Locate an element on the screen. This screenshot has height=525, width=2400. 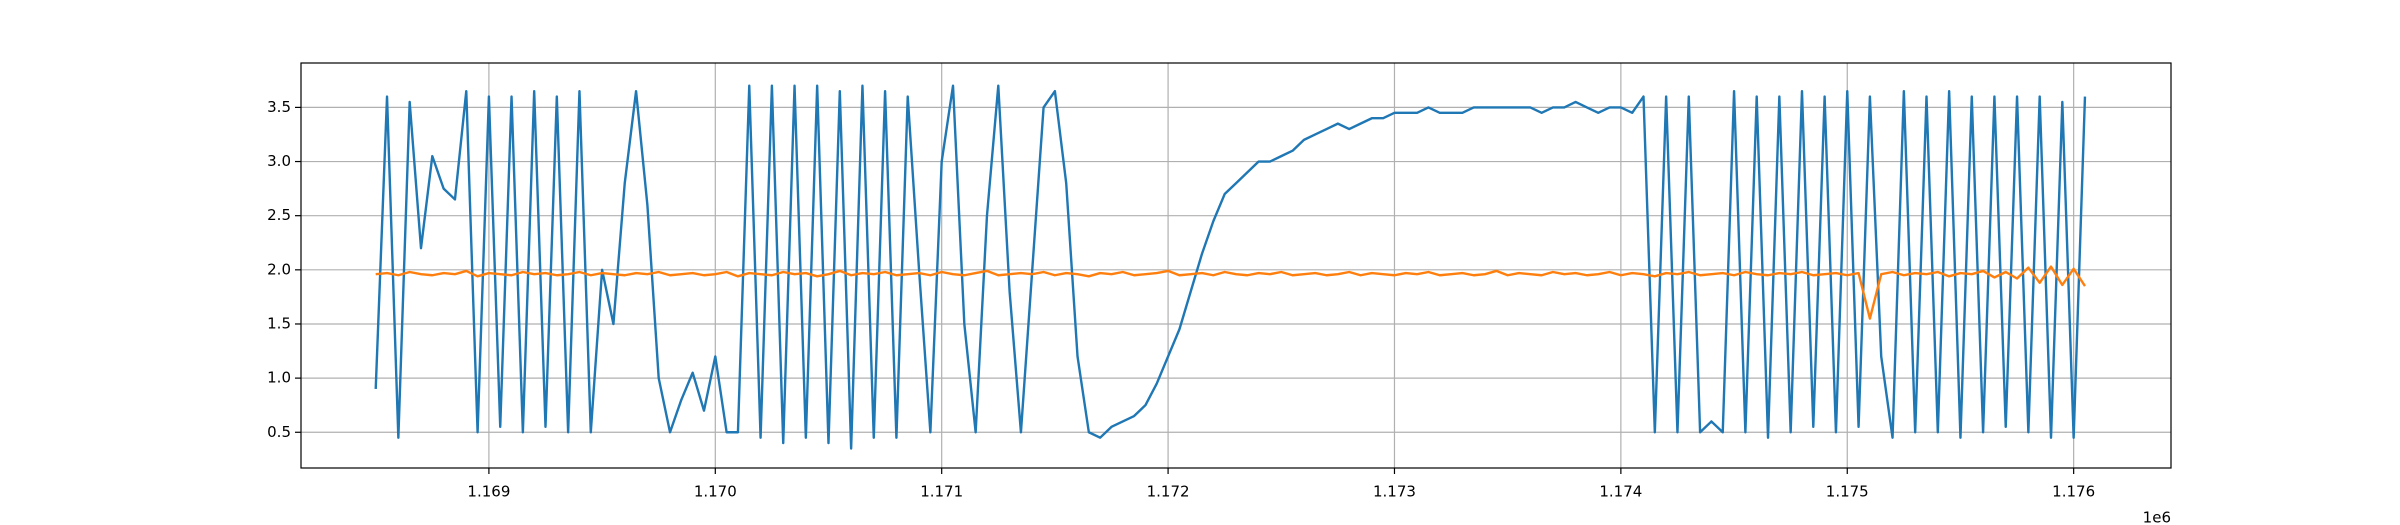
series-line is located at coordinates (1230, 292).